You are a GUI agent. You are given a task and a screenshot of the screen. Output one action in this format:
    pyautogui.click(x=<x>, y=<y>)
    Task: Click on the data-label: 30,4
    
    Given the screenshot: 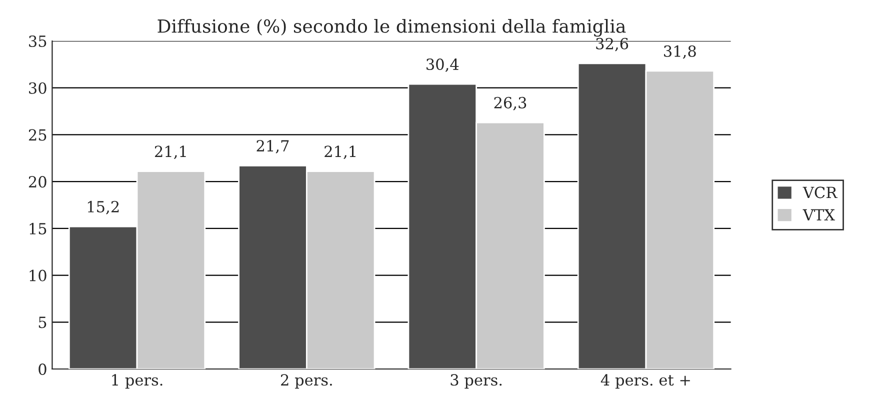 What is the action you would take?
    pyautogui.click(x=442, y=65)
    